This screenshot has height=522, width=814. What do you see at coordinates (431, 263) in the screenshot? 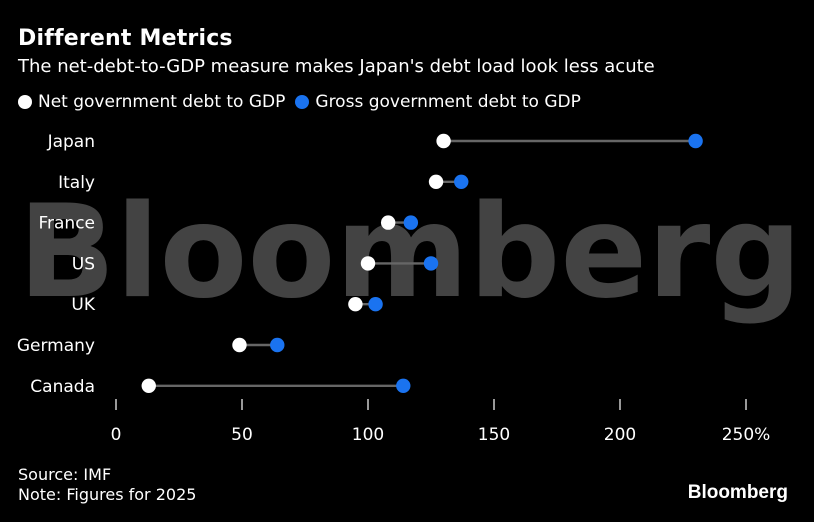
I see `gross-debt-dot-us` at bounding box center [431, 263].